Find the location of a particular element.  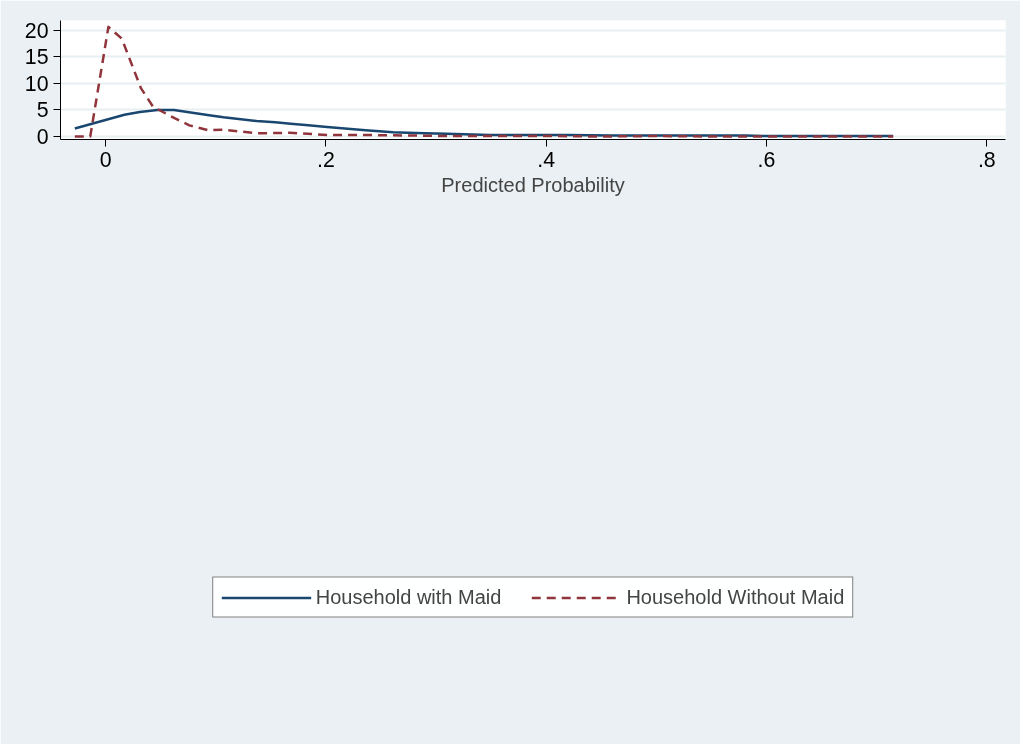

x-axis-title: Predicted Probability is located at coordinates (533, 184).